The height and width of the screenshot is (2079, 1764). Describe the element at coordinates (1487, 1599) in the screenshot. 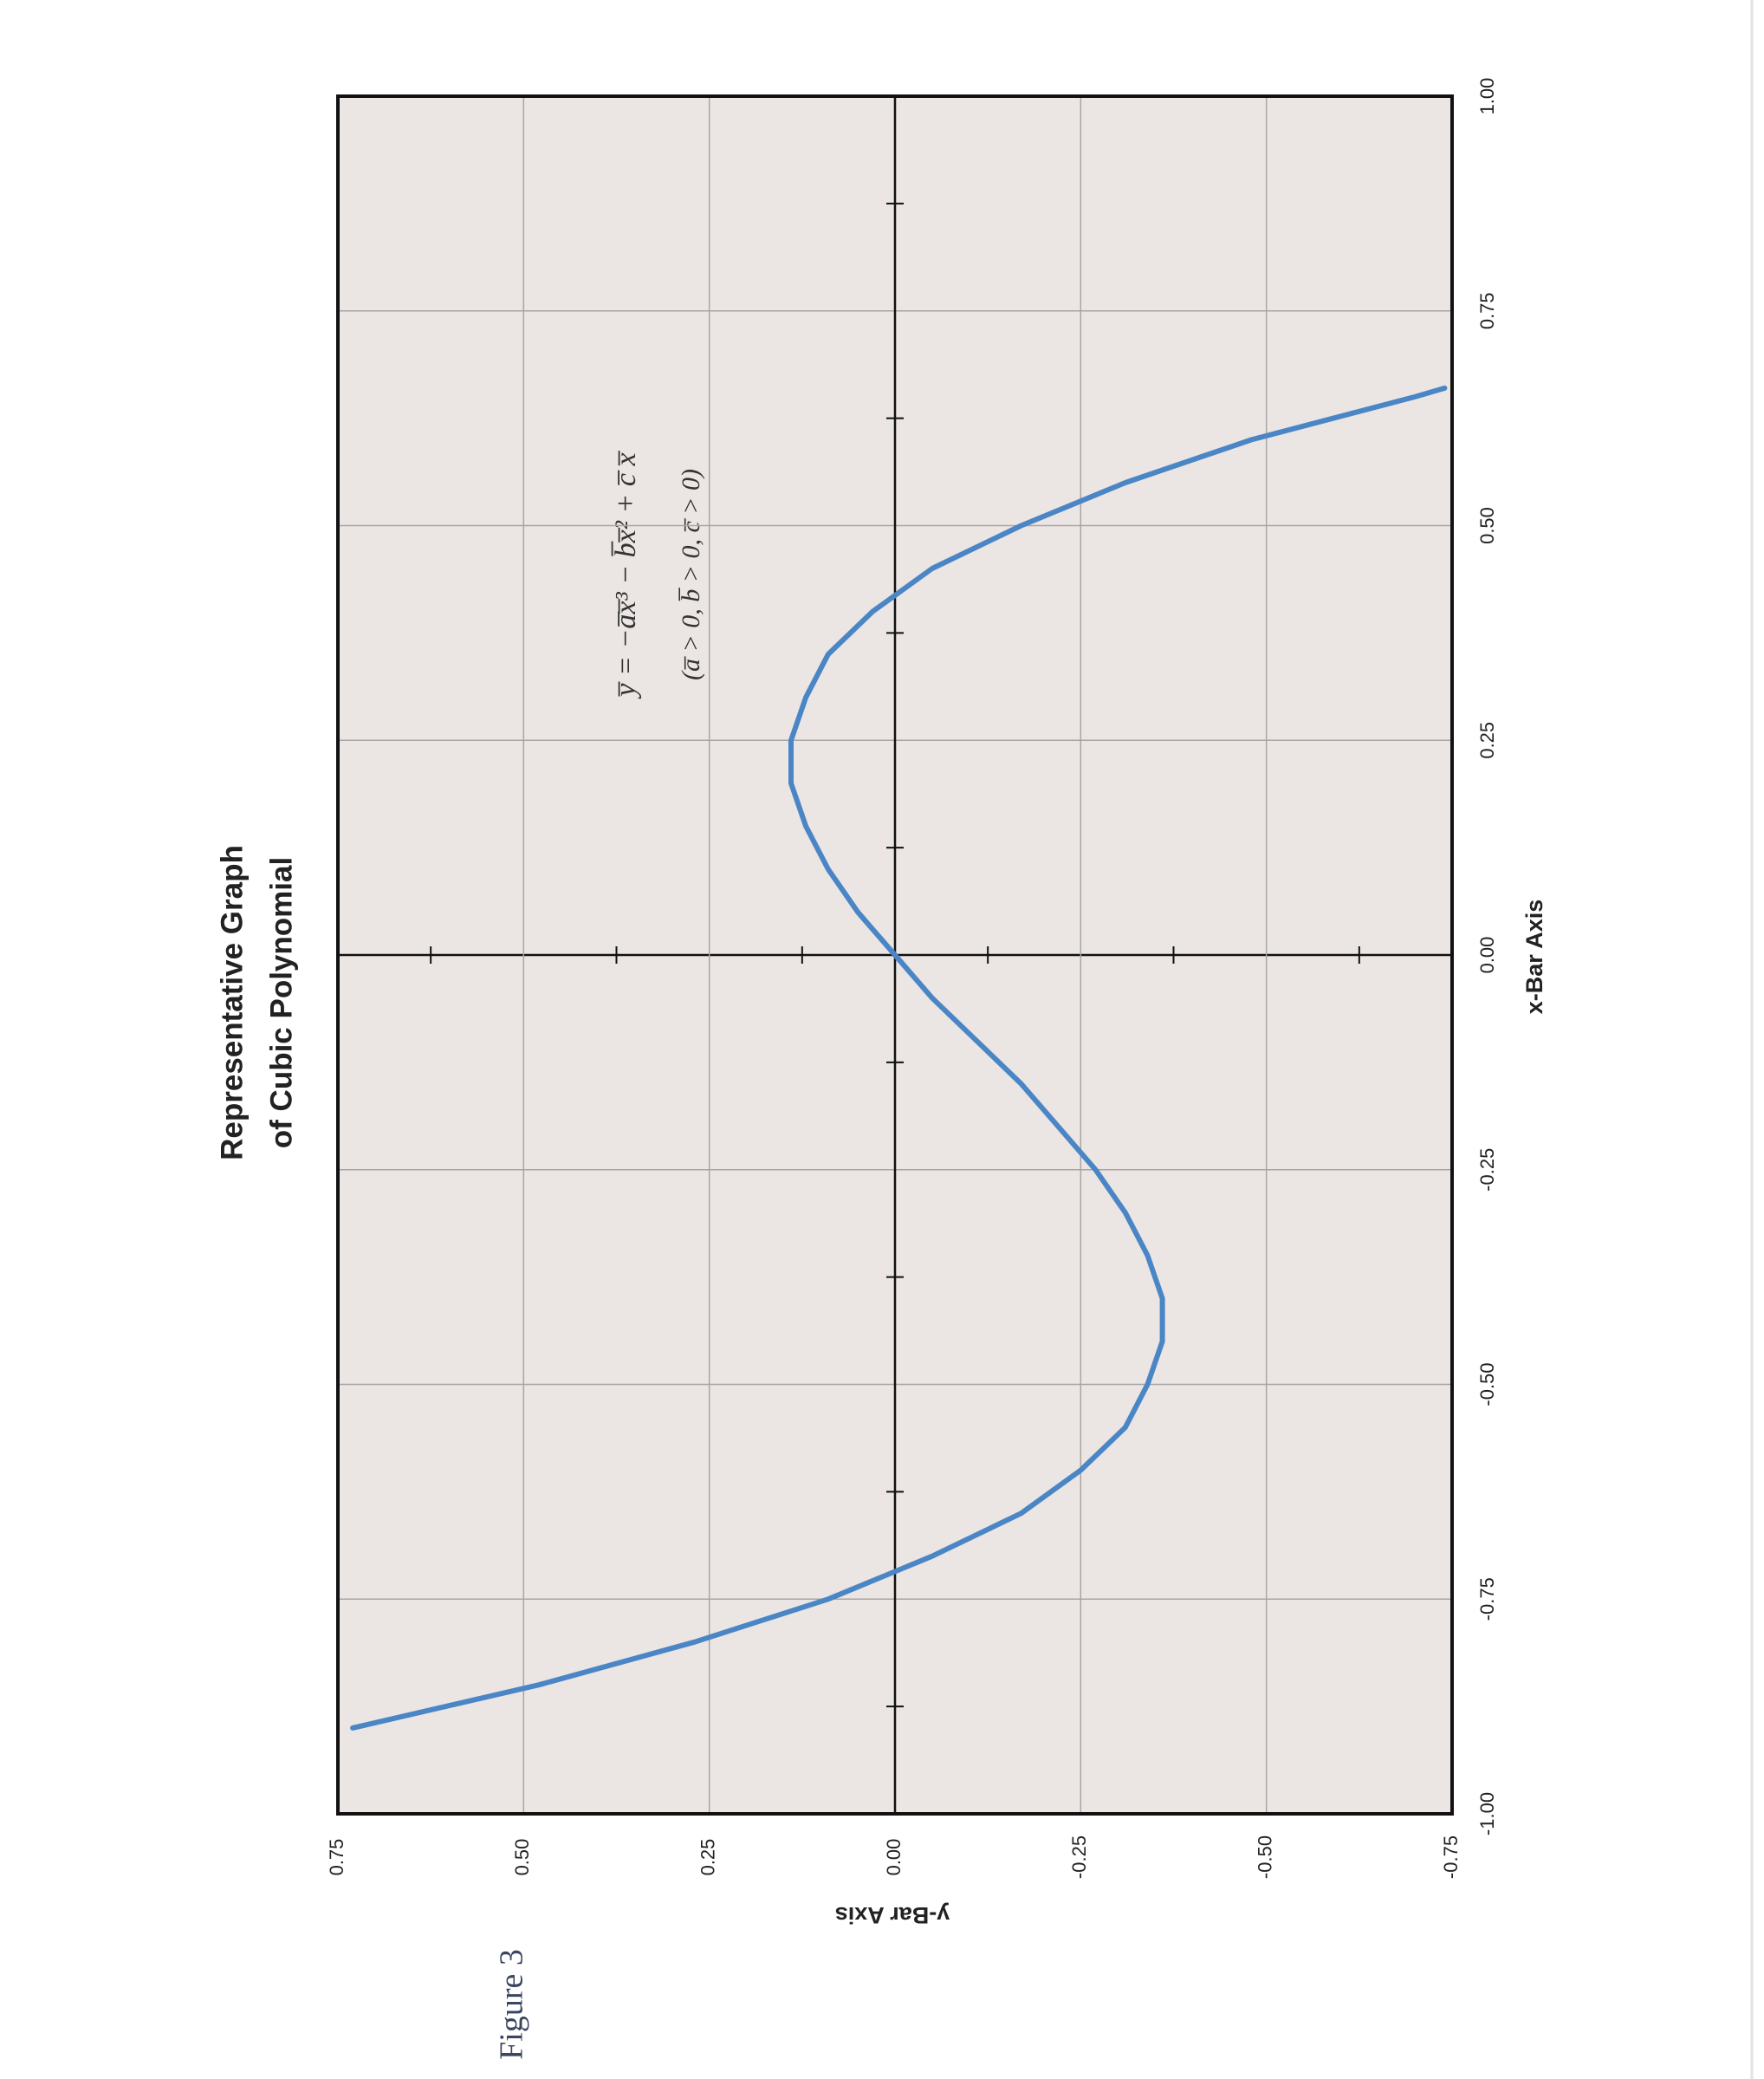

I see `x-tick-label: -0.75` at that location.